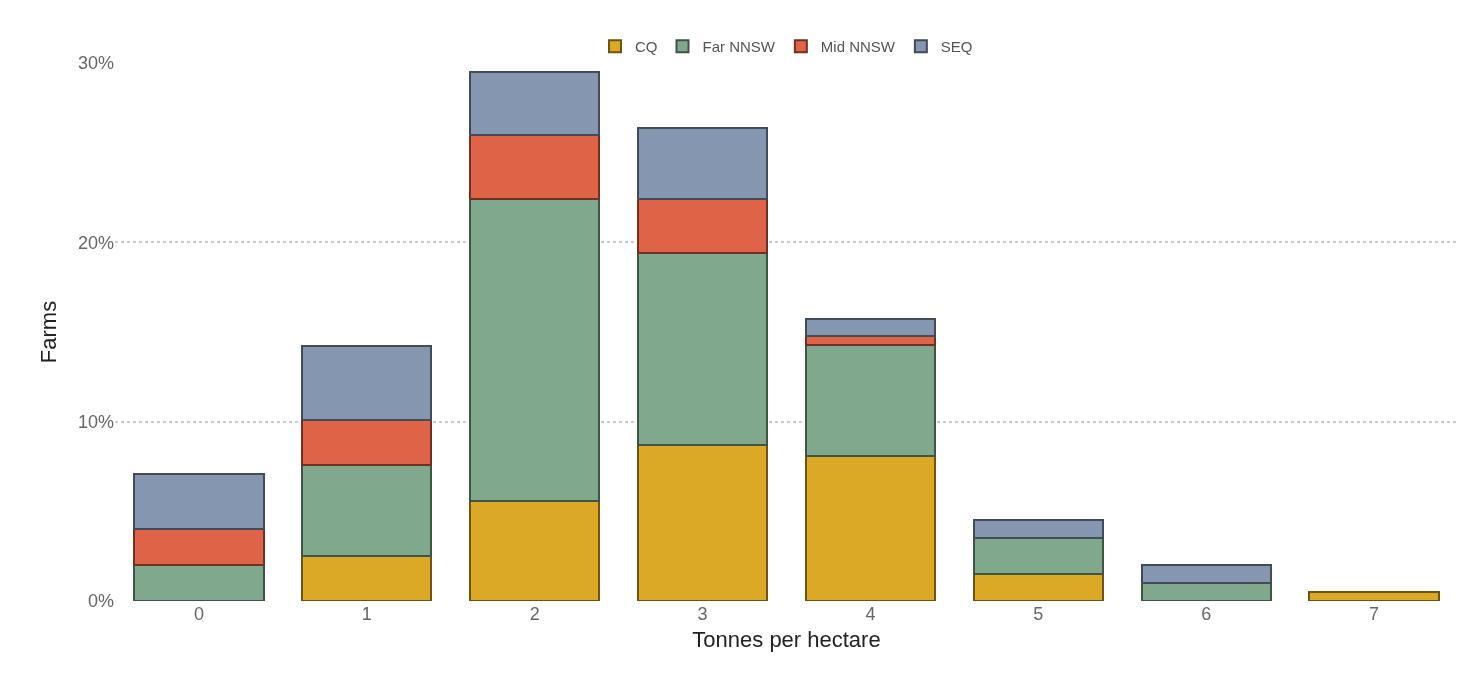 The height and width of the screenshot is (673, 1463). Describe the element at coordinates (48, 332) in the screenshot. I see `y-axis-title: Farms` at that location.